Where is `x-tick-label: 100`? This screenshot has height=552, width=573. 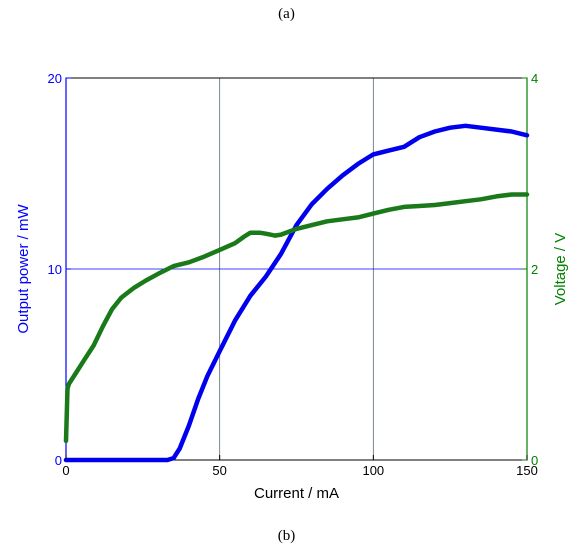
x-tick-label: 100 is located at coordinates (373, 470).